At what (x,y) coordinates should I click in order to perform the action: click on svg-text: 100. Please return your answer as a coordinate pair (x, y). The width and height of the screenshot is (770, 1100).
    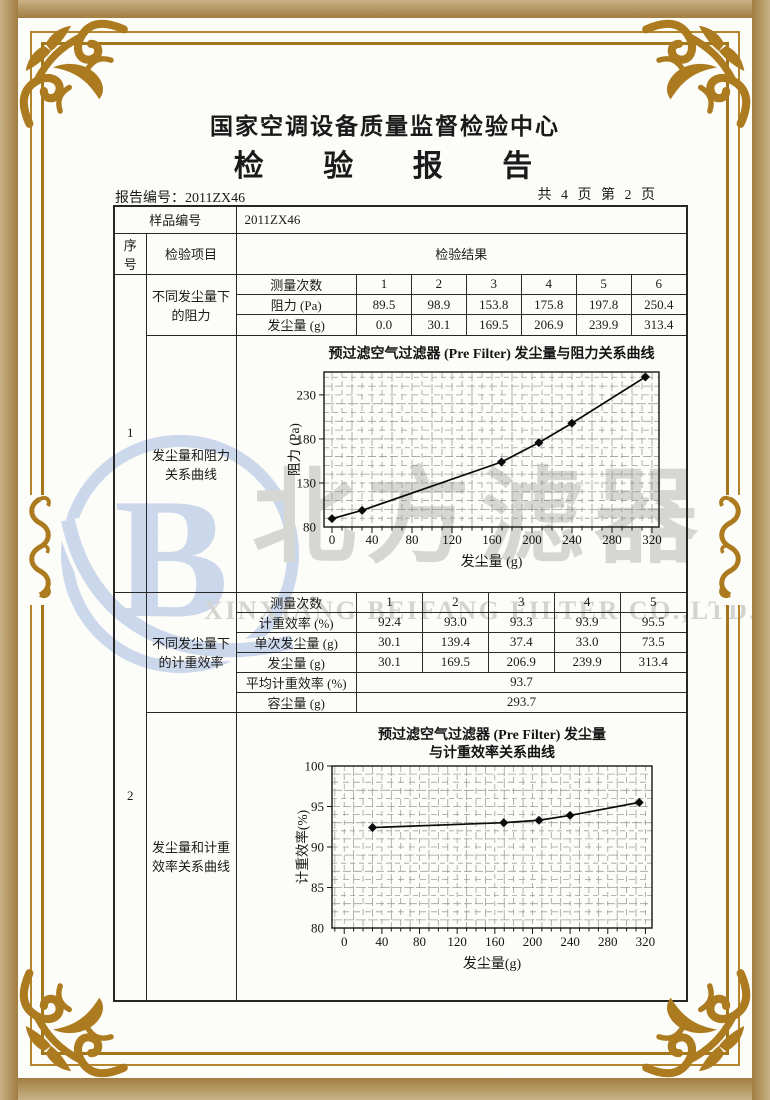
    Looking at the image, I should click on (314, 765).